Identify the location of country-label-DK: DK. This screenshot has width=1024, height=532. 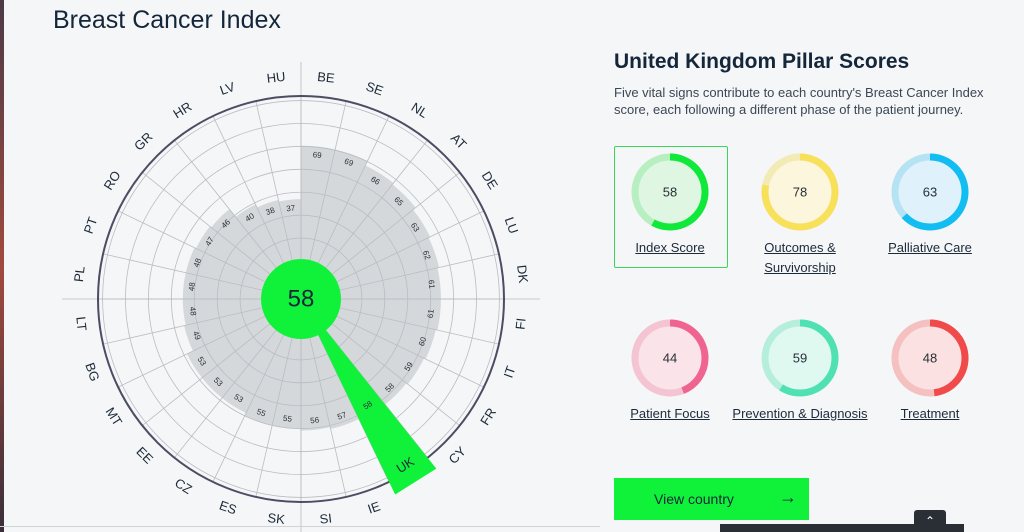
(522, 274).